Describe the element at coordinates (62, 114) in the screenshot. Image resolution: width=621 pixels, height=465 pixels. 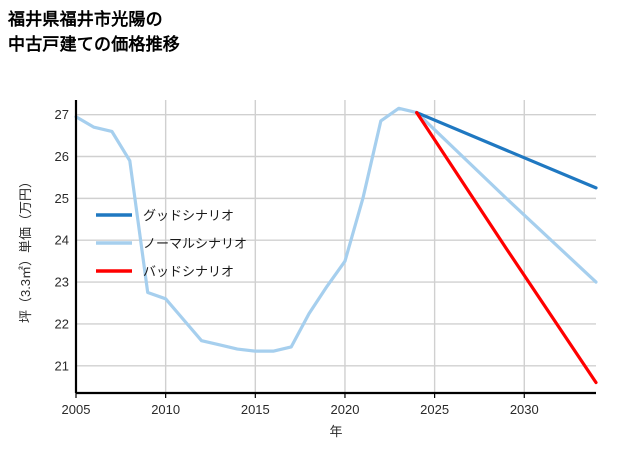
I see `y-axis-tick-label: 27` at that location.